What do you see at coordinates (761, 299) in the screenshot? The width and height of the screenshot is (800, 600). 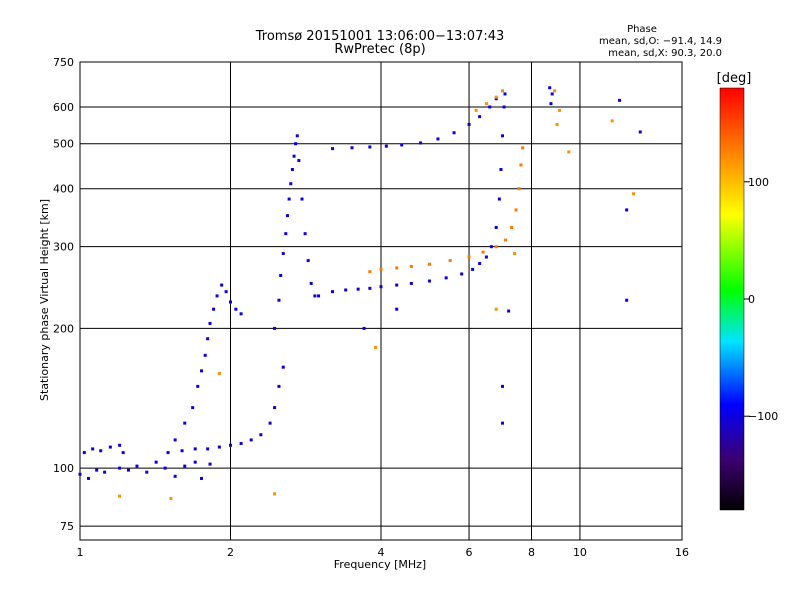 I see `colorbar-ticks: 100 0 −100` at bounding box center [761, 299].